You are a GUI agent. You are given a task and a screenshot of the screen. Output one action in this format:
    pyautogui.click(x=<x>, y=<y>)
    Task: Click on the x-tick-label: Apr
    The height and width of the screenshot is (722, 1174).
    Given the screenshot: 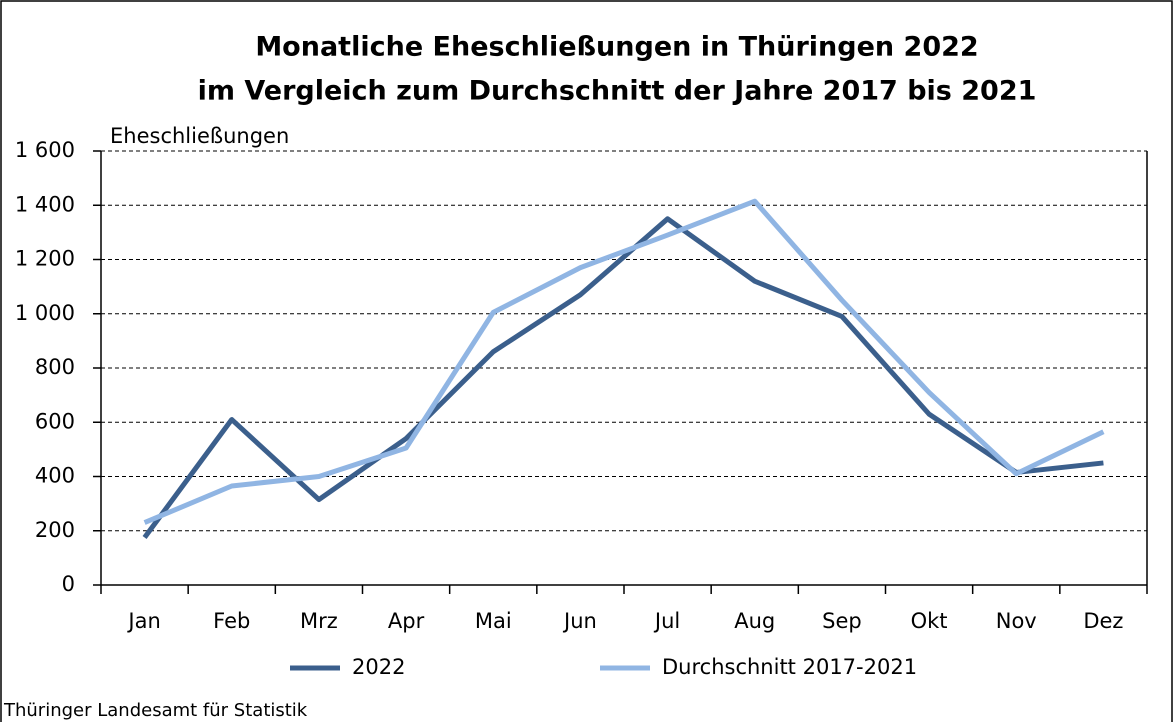 What is the action you would take?
    pyautogui.click(x=406, y=621)
    